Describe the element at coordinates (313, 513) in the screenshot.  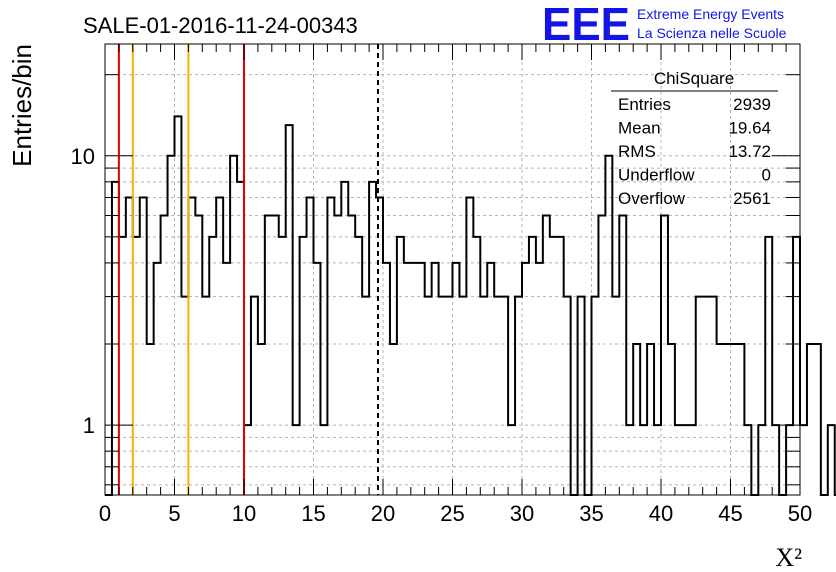
I see `x-tick-label: 15` at that location.